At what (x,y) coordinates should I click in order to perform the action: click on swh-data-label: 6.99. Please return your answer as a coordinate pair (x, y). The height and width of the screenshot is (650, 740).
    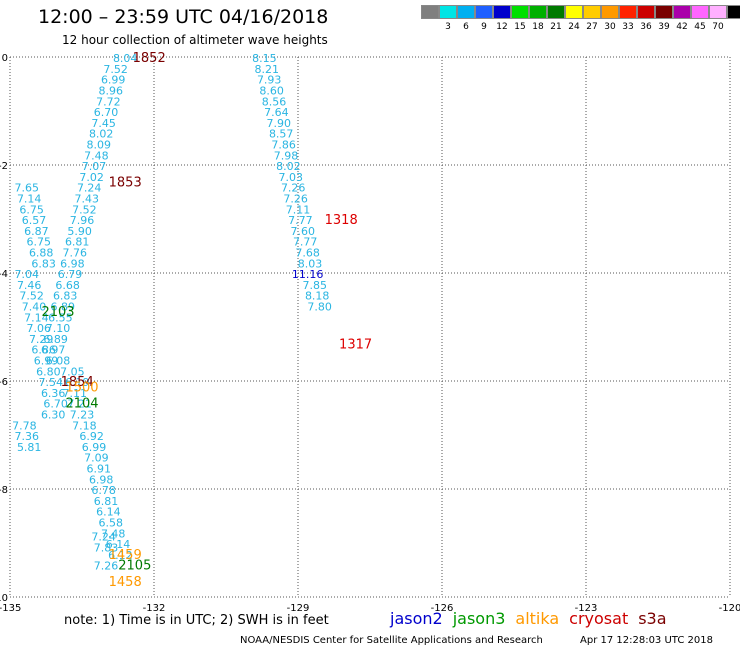
    Looking at the image, I should click on (113, 80).